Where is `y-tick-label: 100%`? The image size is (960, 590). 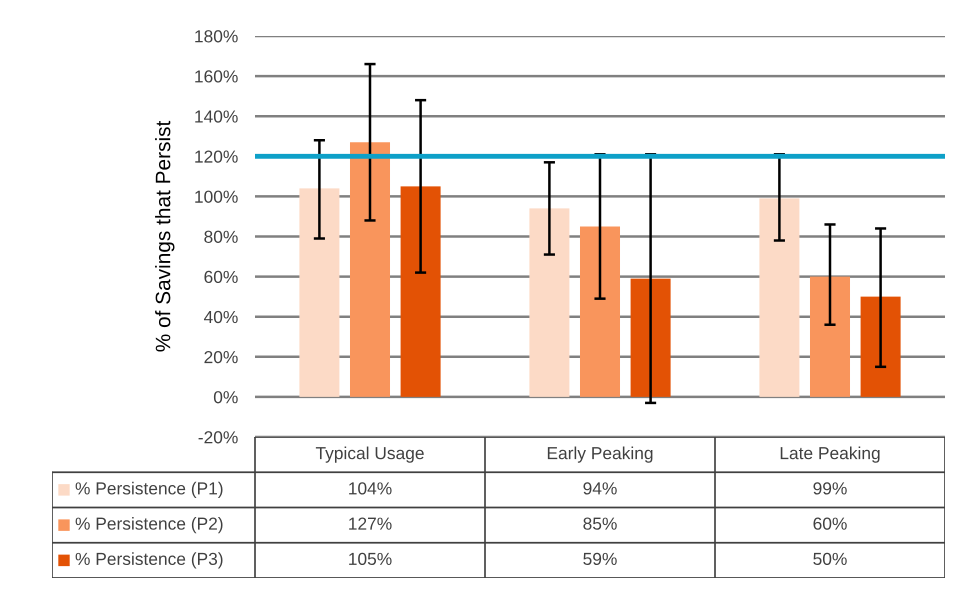 y-tick-label: 100% is located at coordinates (216, 196).